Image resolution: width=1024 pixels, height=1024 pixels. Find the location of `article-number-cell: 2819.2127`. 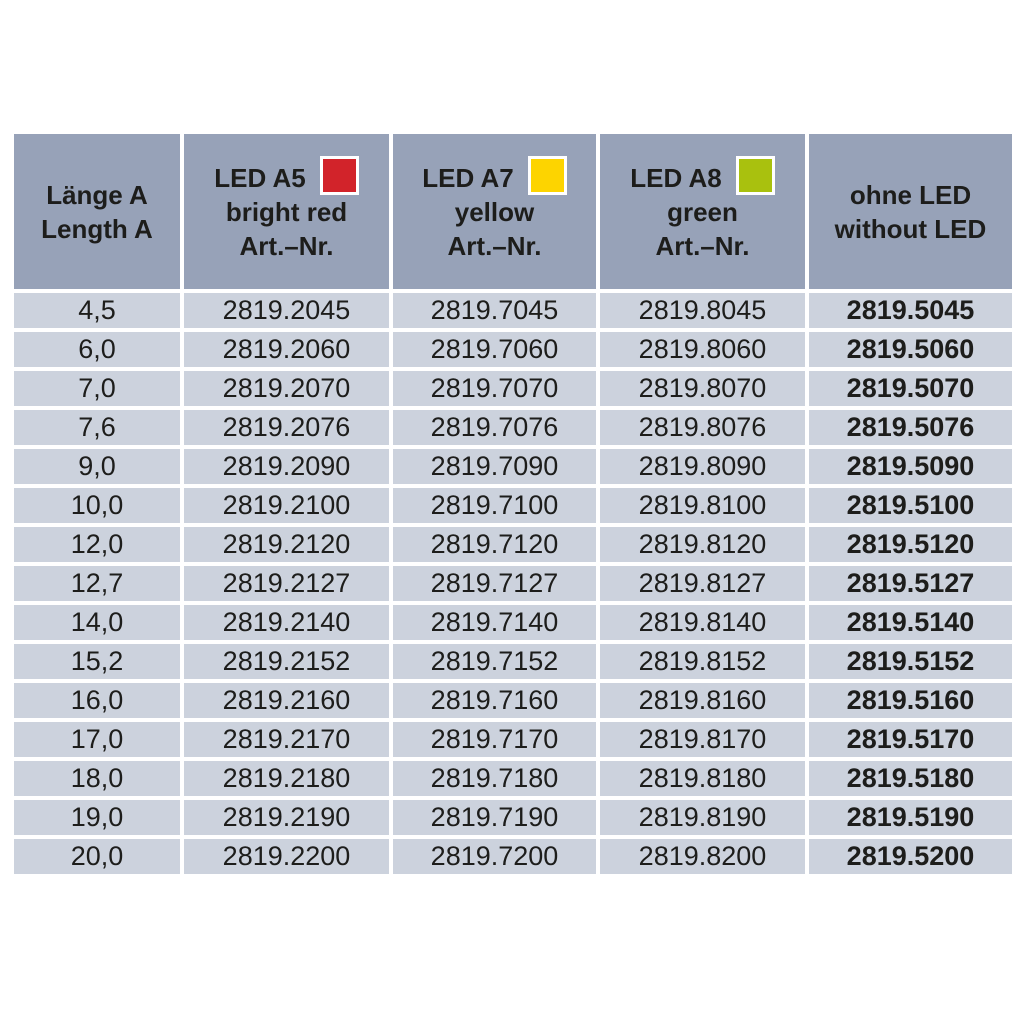

article-number-cell: 2819.2127 is located at coordinates (286, 583).